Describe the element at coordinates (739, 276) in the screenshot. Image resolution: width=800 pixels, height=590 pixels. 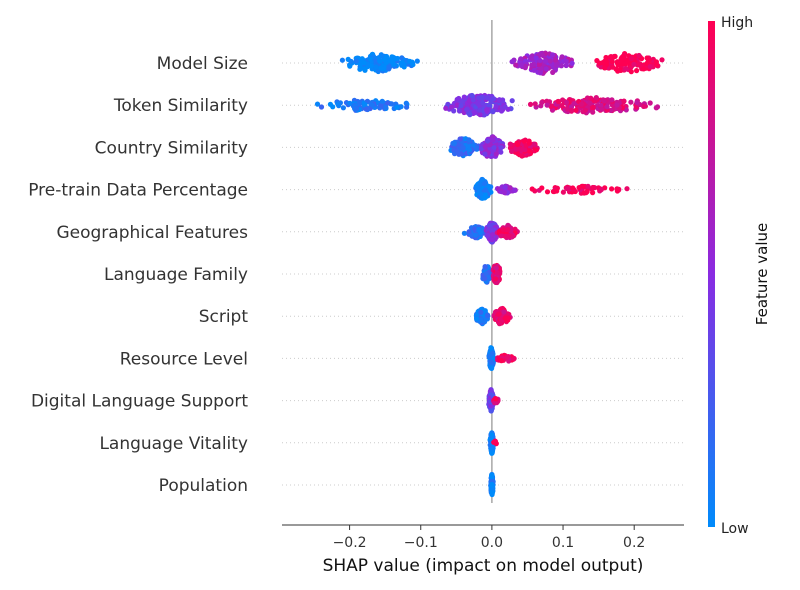
I see `colorbar: High Low Feature value` at that location.